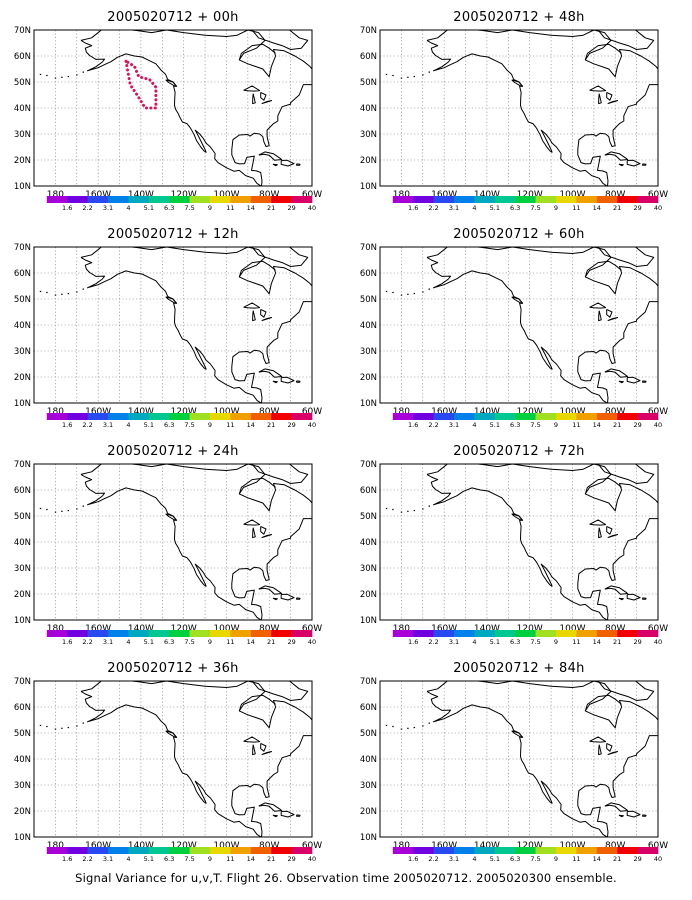  Describe the element at coordinates (368, 786) in the screenshot. I see `lat-tick-label: 30N` at that location.